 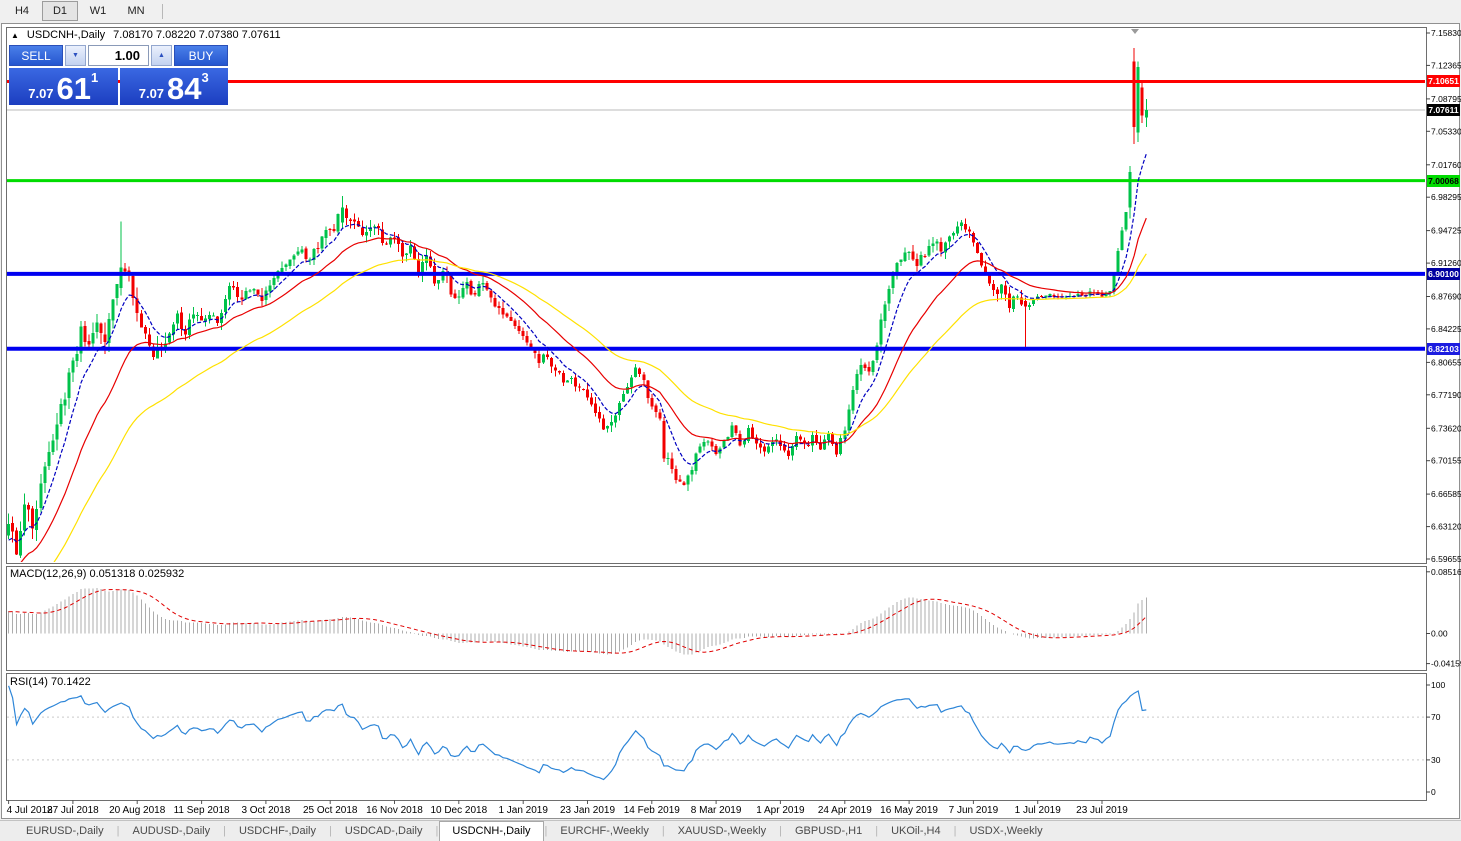 What do you see at coordinates (184, 88) in the screenshot?
I see `buy-price-big: 84` at bounding box center [184, 88].